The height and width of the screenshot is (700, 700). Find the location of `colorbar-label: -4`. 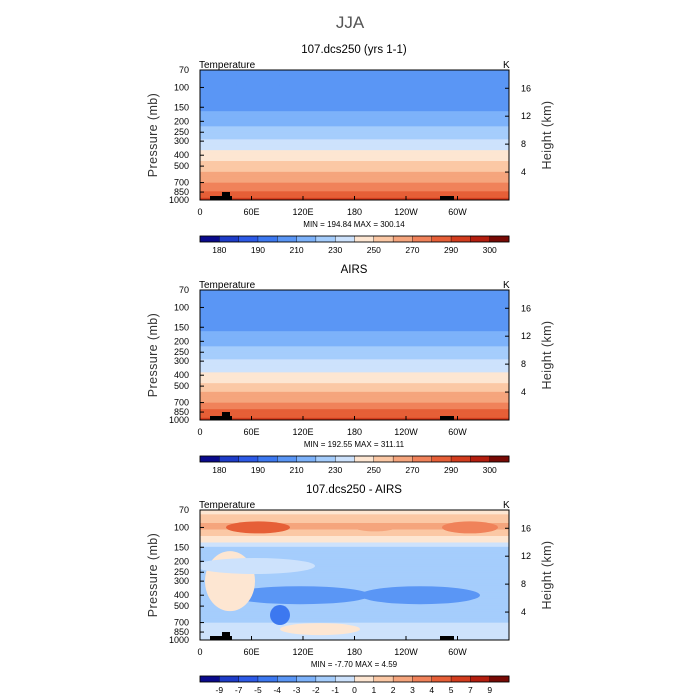

colorbar-label: -4 is located at coordinates (277, 690).